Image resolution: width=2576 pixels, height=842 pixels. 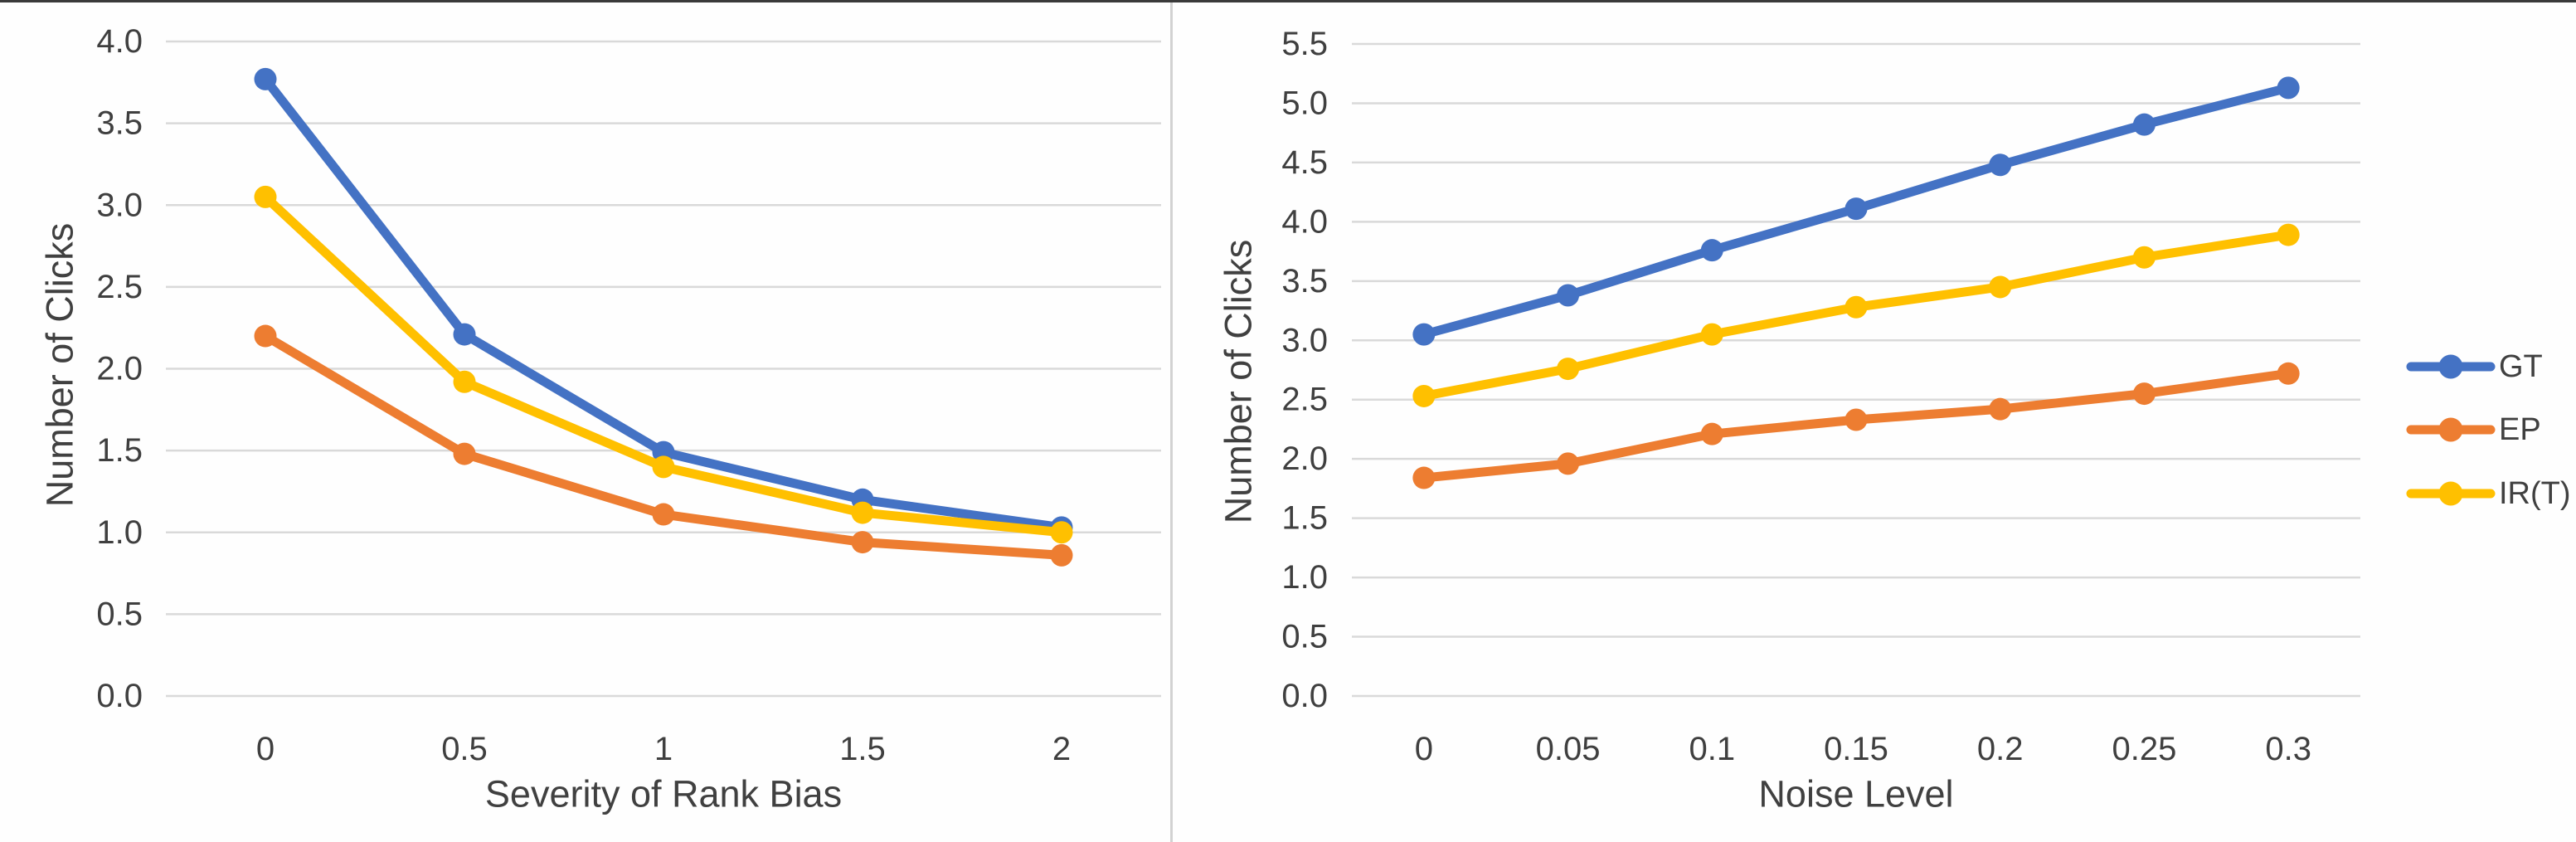 What do you see at coordinates (1304, 103) in the screenshot?
I see `y-tick-label: 5.0` at bounding box center [1304, 103].